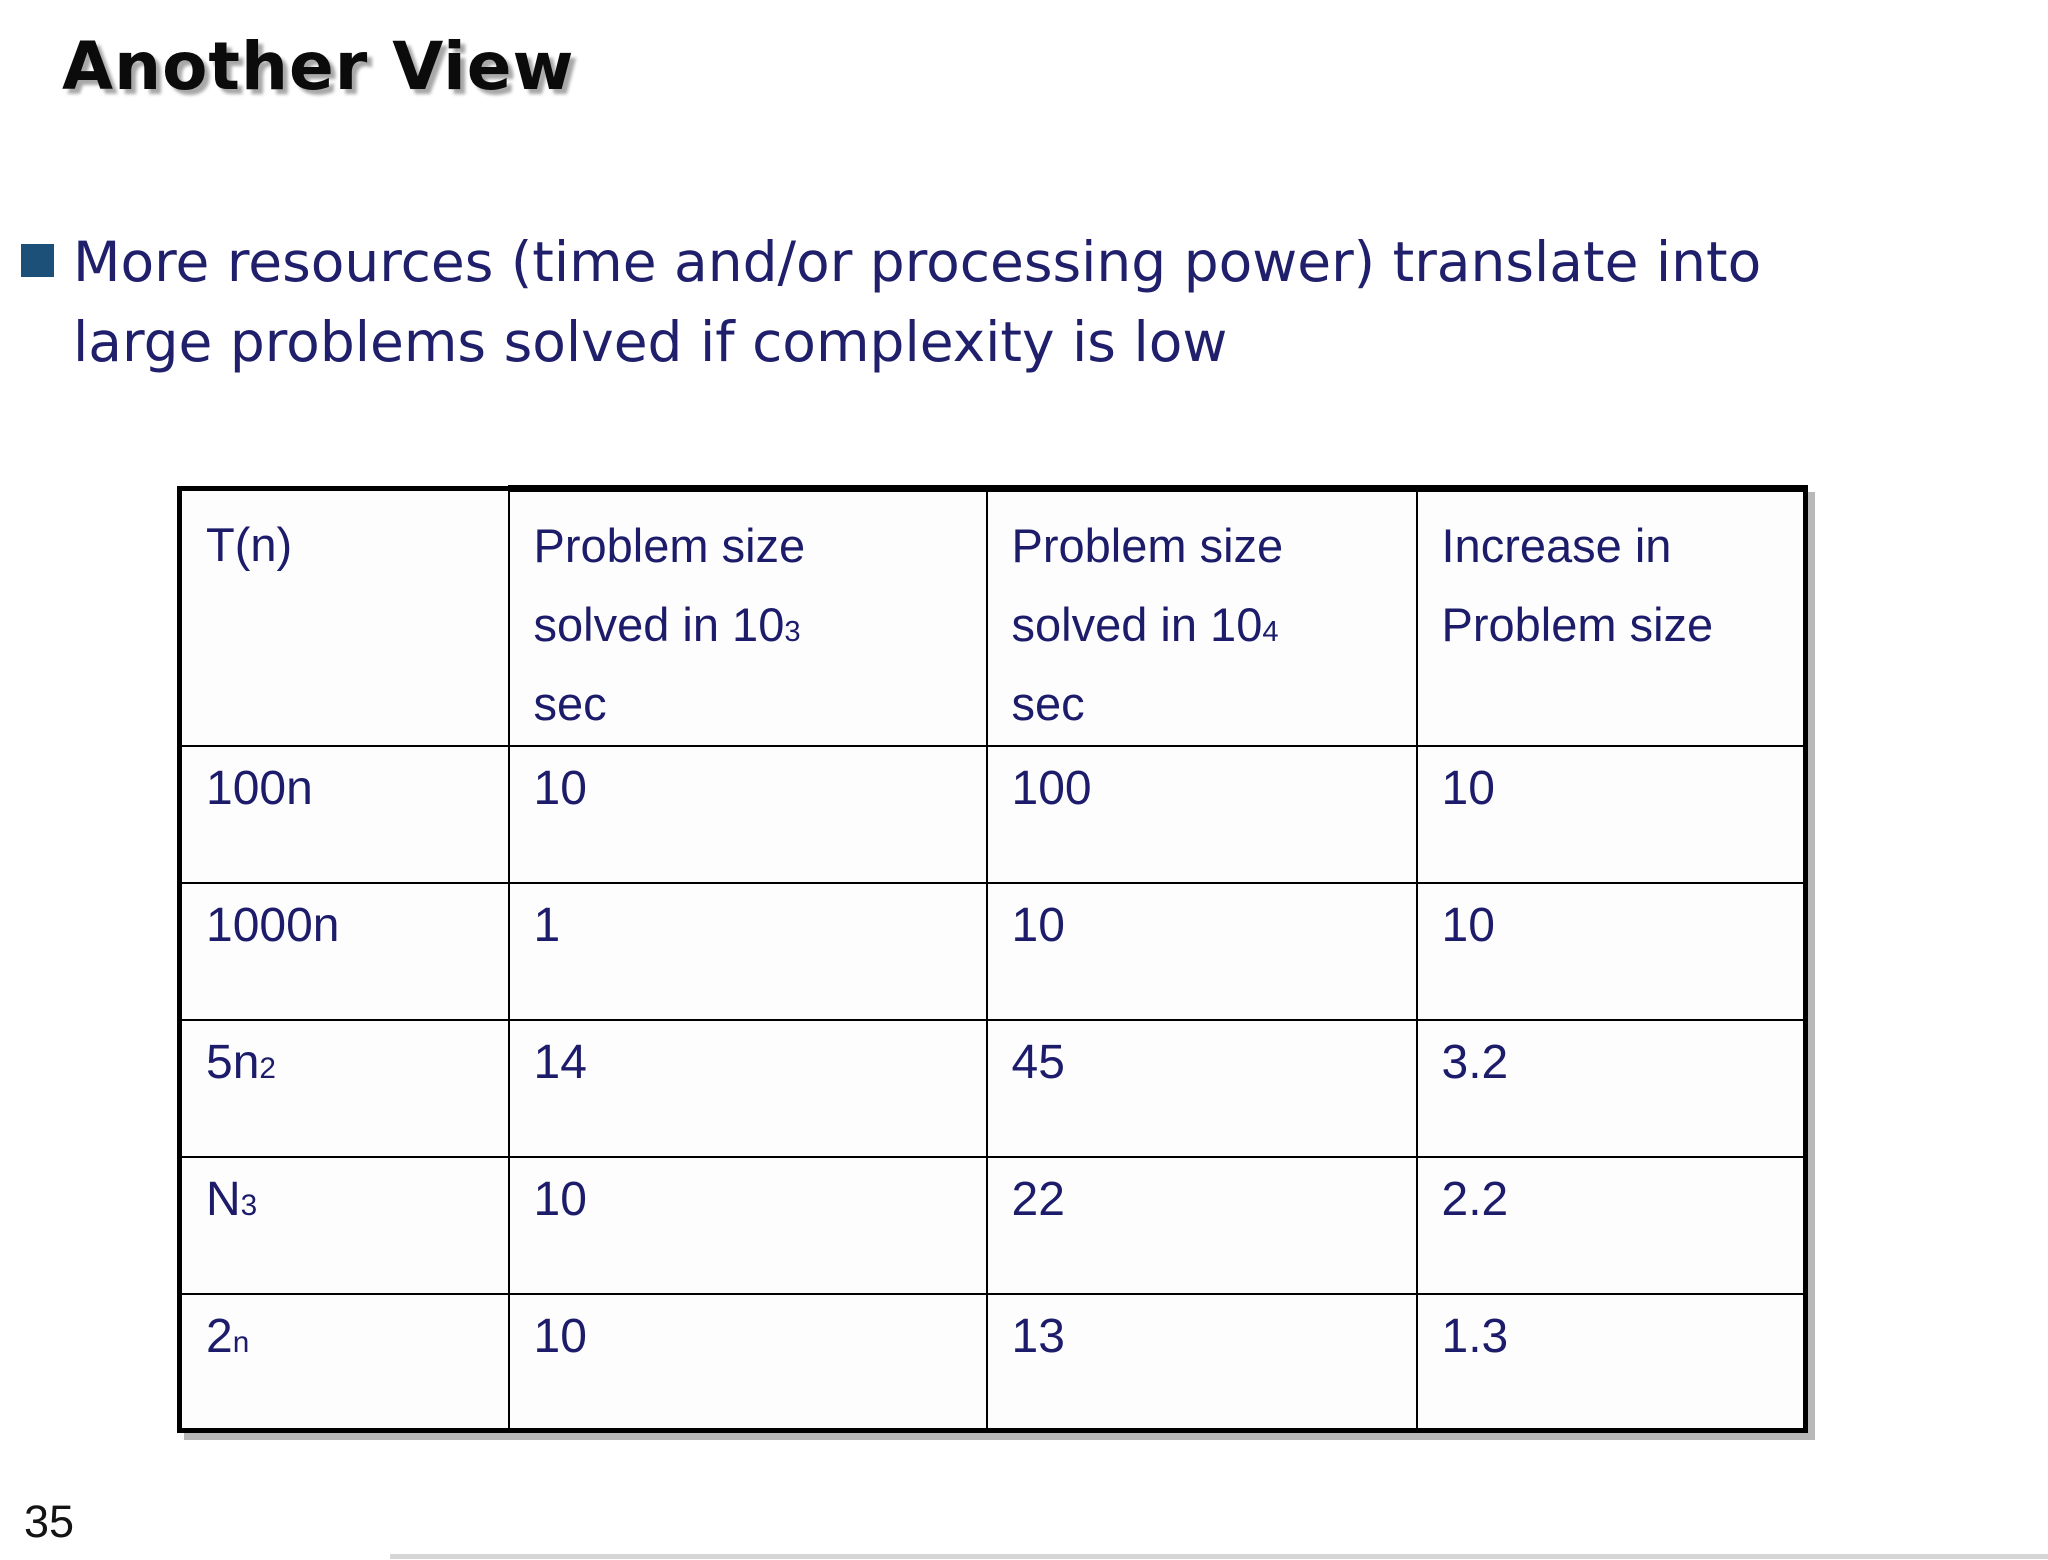  Describe the element at coordinates (1201, 1362) in the screenshot. I see `table-cell: 13` at that location.